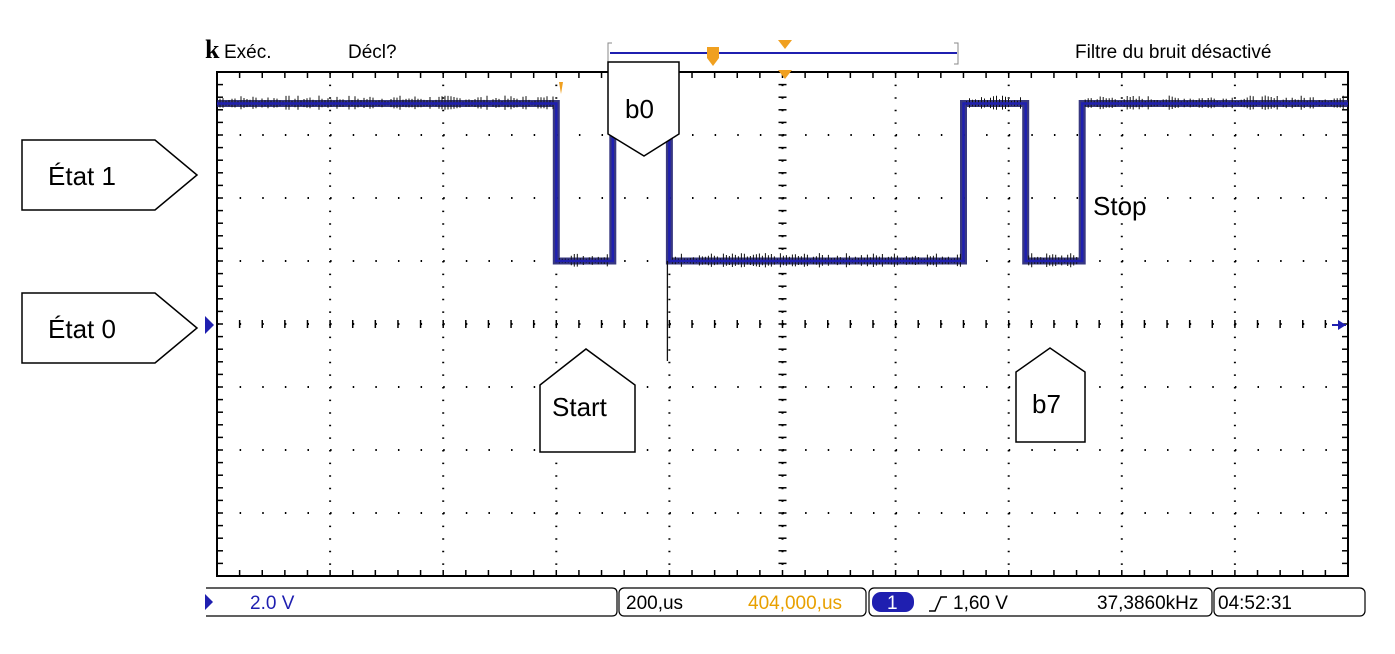 The image size is (1395, 654). Describe the element at coordinates (783, 53) in the screenshot. I see `record-position-bar` at that location.